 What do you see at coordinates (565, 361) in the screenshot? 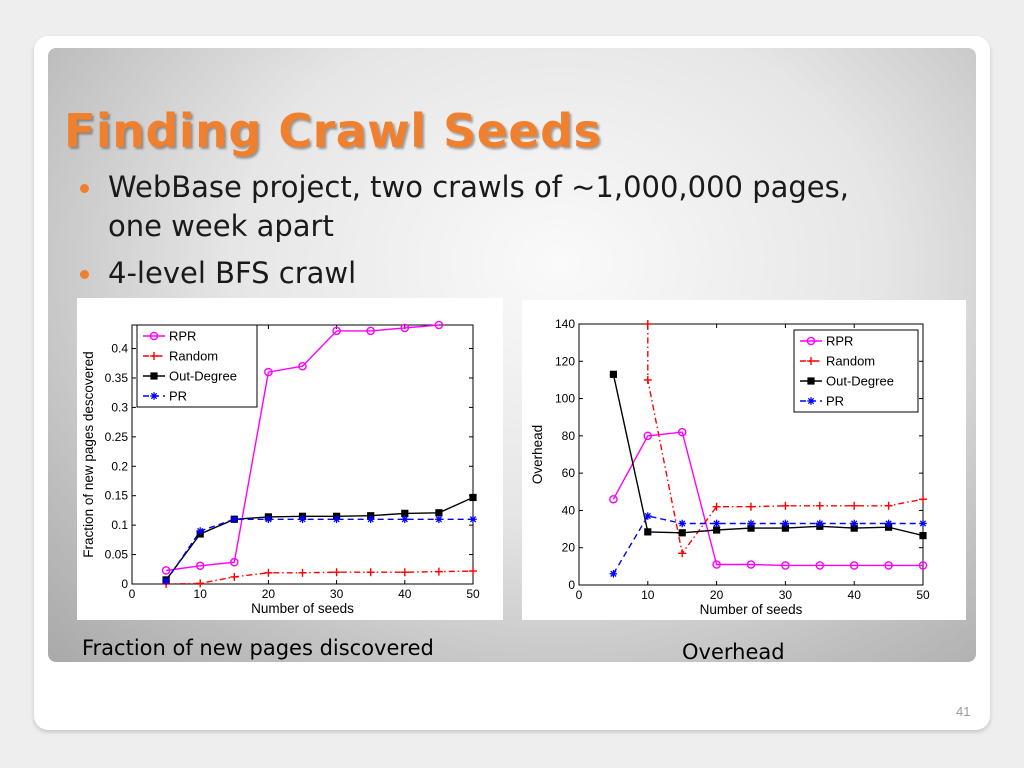
I see `y-tick-label: 120` at bounding box center [565, 361].